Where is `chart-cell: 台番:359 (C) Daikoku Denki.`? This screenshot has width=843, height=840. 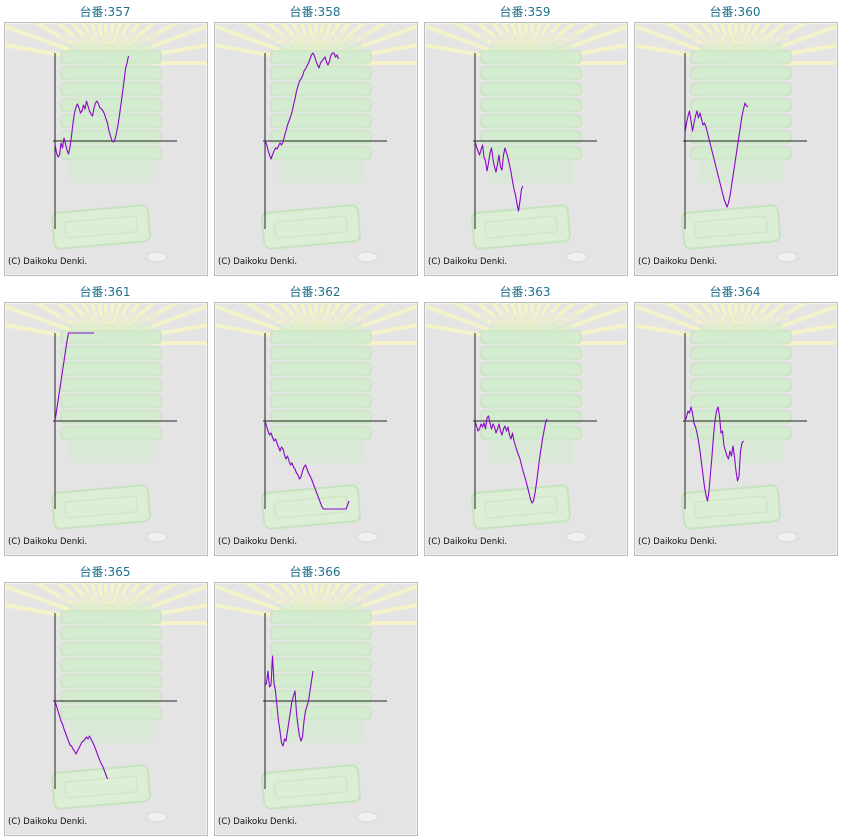
chart-cell: 台番:359 (C) Daikoku Denki. is located at coordinates (525, 140).